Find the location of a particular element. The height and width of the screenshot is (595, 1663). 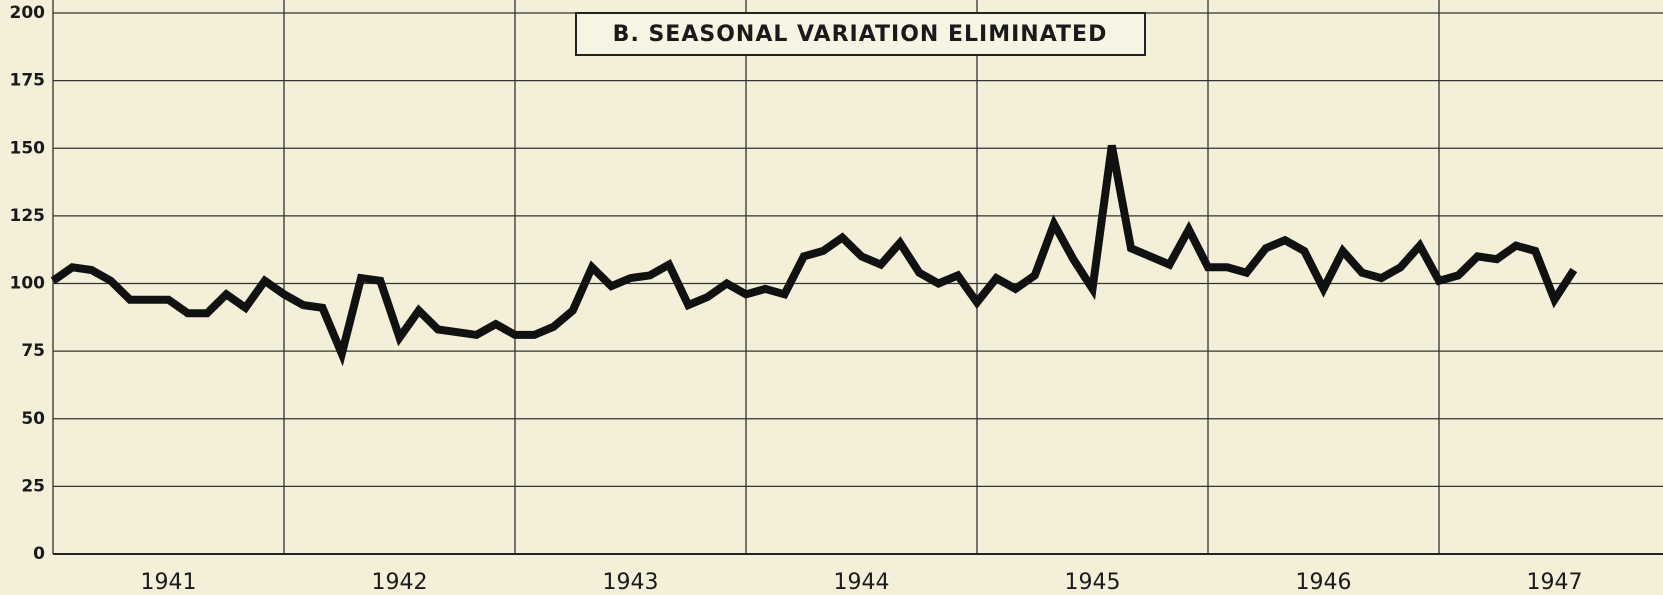

y-tick-label: 200 is located at coordinates (28, 13).